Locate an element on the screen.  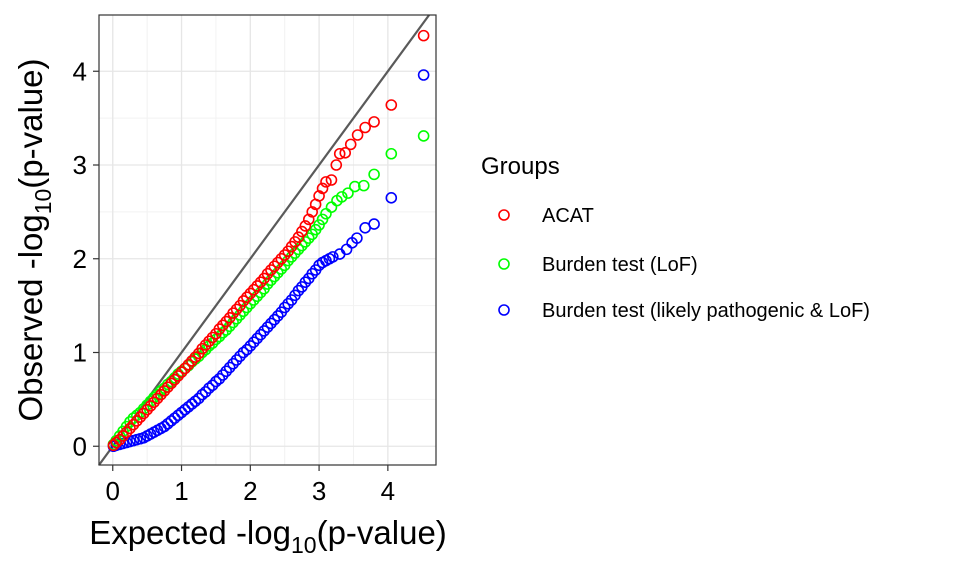
y-axis-title: Observed -log10(p-value) is located at coordinates (34, 239).